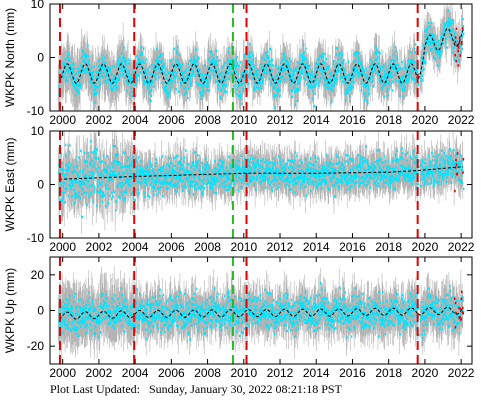 The width and height of the screenshot is (481, 404). What do you see at coordinates (245, 389) in the screenshot?
I see `last-updated-timestamp: Sunday, January 30, 2022 08:21:18 PST` at bounding box center [245, 389].